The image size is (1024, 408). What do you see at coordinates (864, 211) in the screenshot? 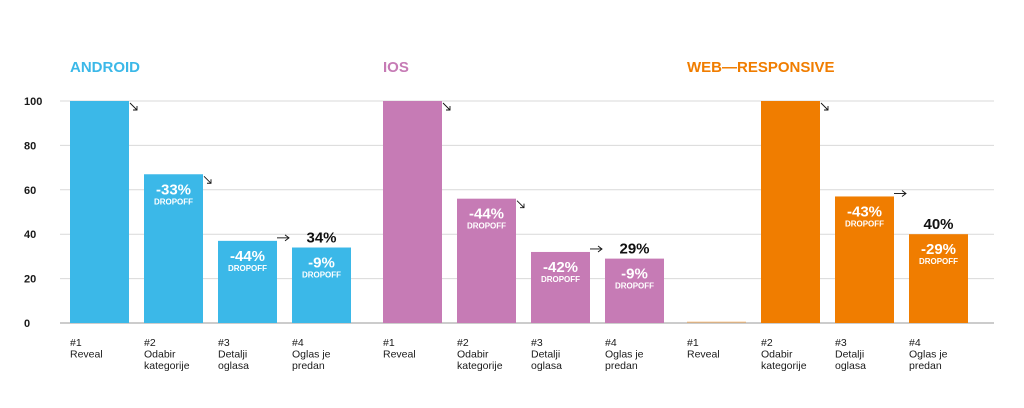
I see `dropoff-percent: -43%` at bounding box center [864, 211].